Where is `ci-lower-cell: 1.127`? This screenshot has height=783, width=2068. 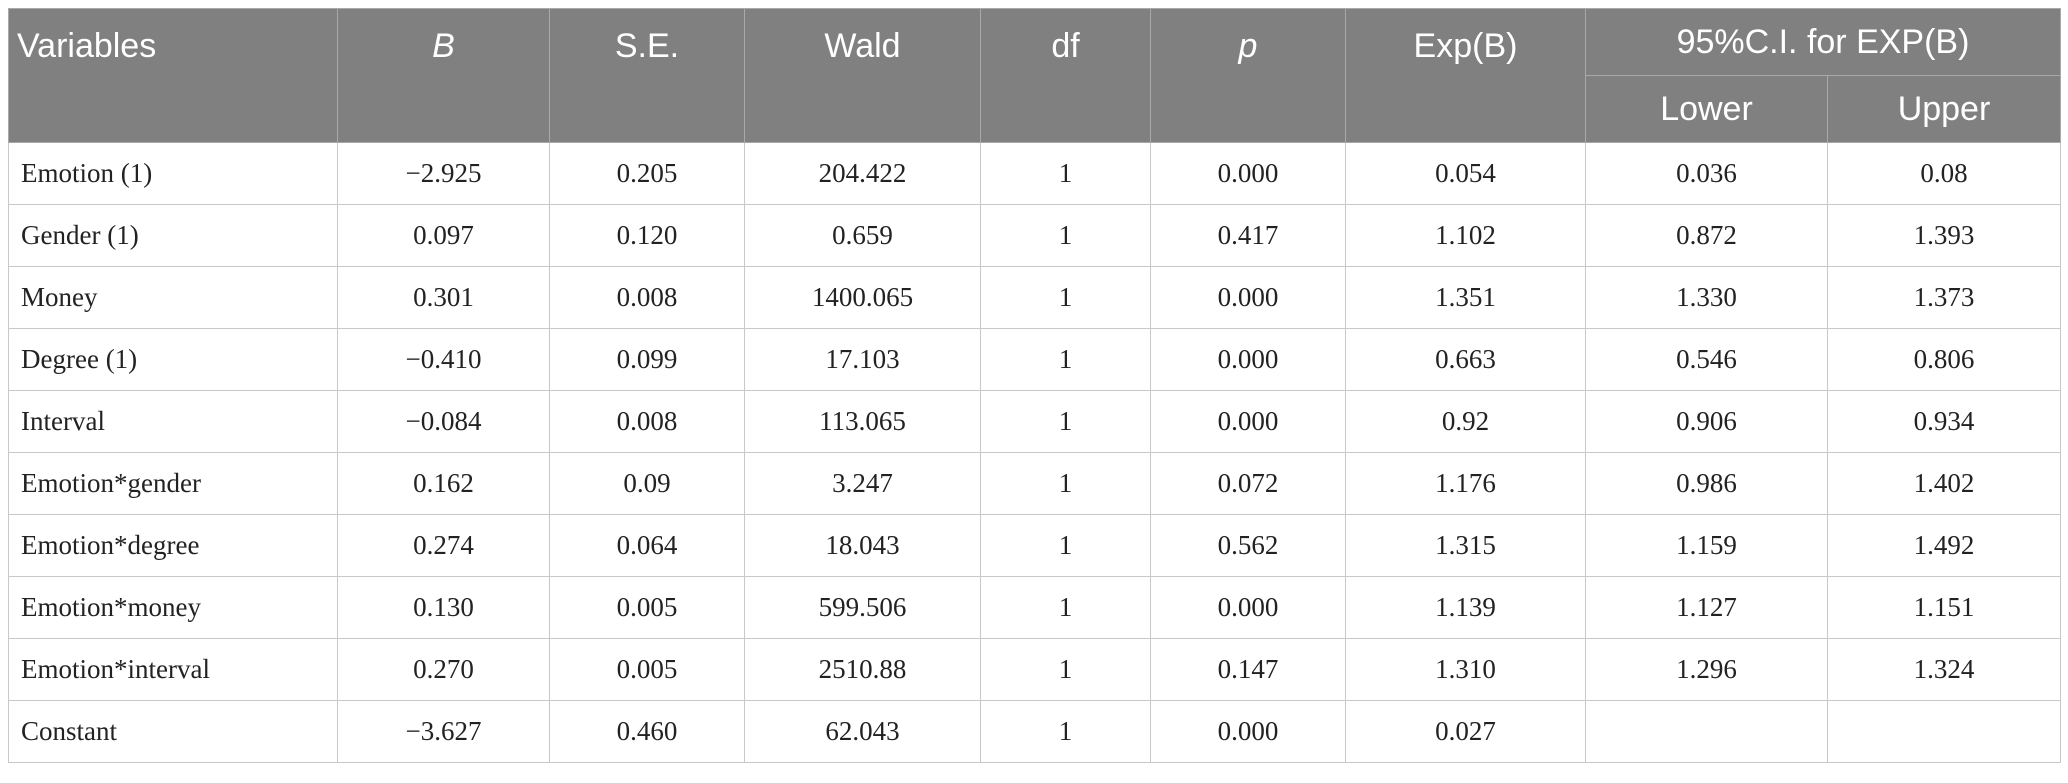 ci-lower-cell: 1.127 is located at coordinates (1706, 607).